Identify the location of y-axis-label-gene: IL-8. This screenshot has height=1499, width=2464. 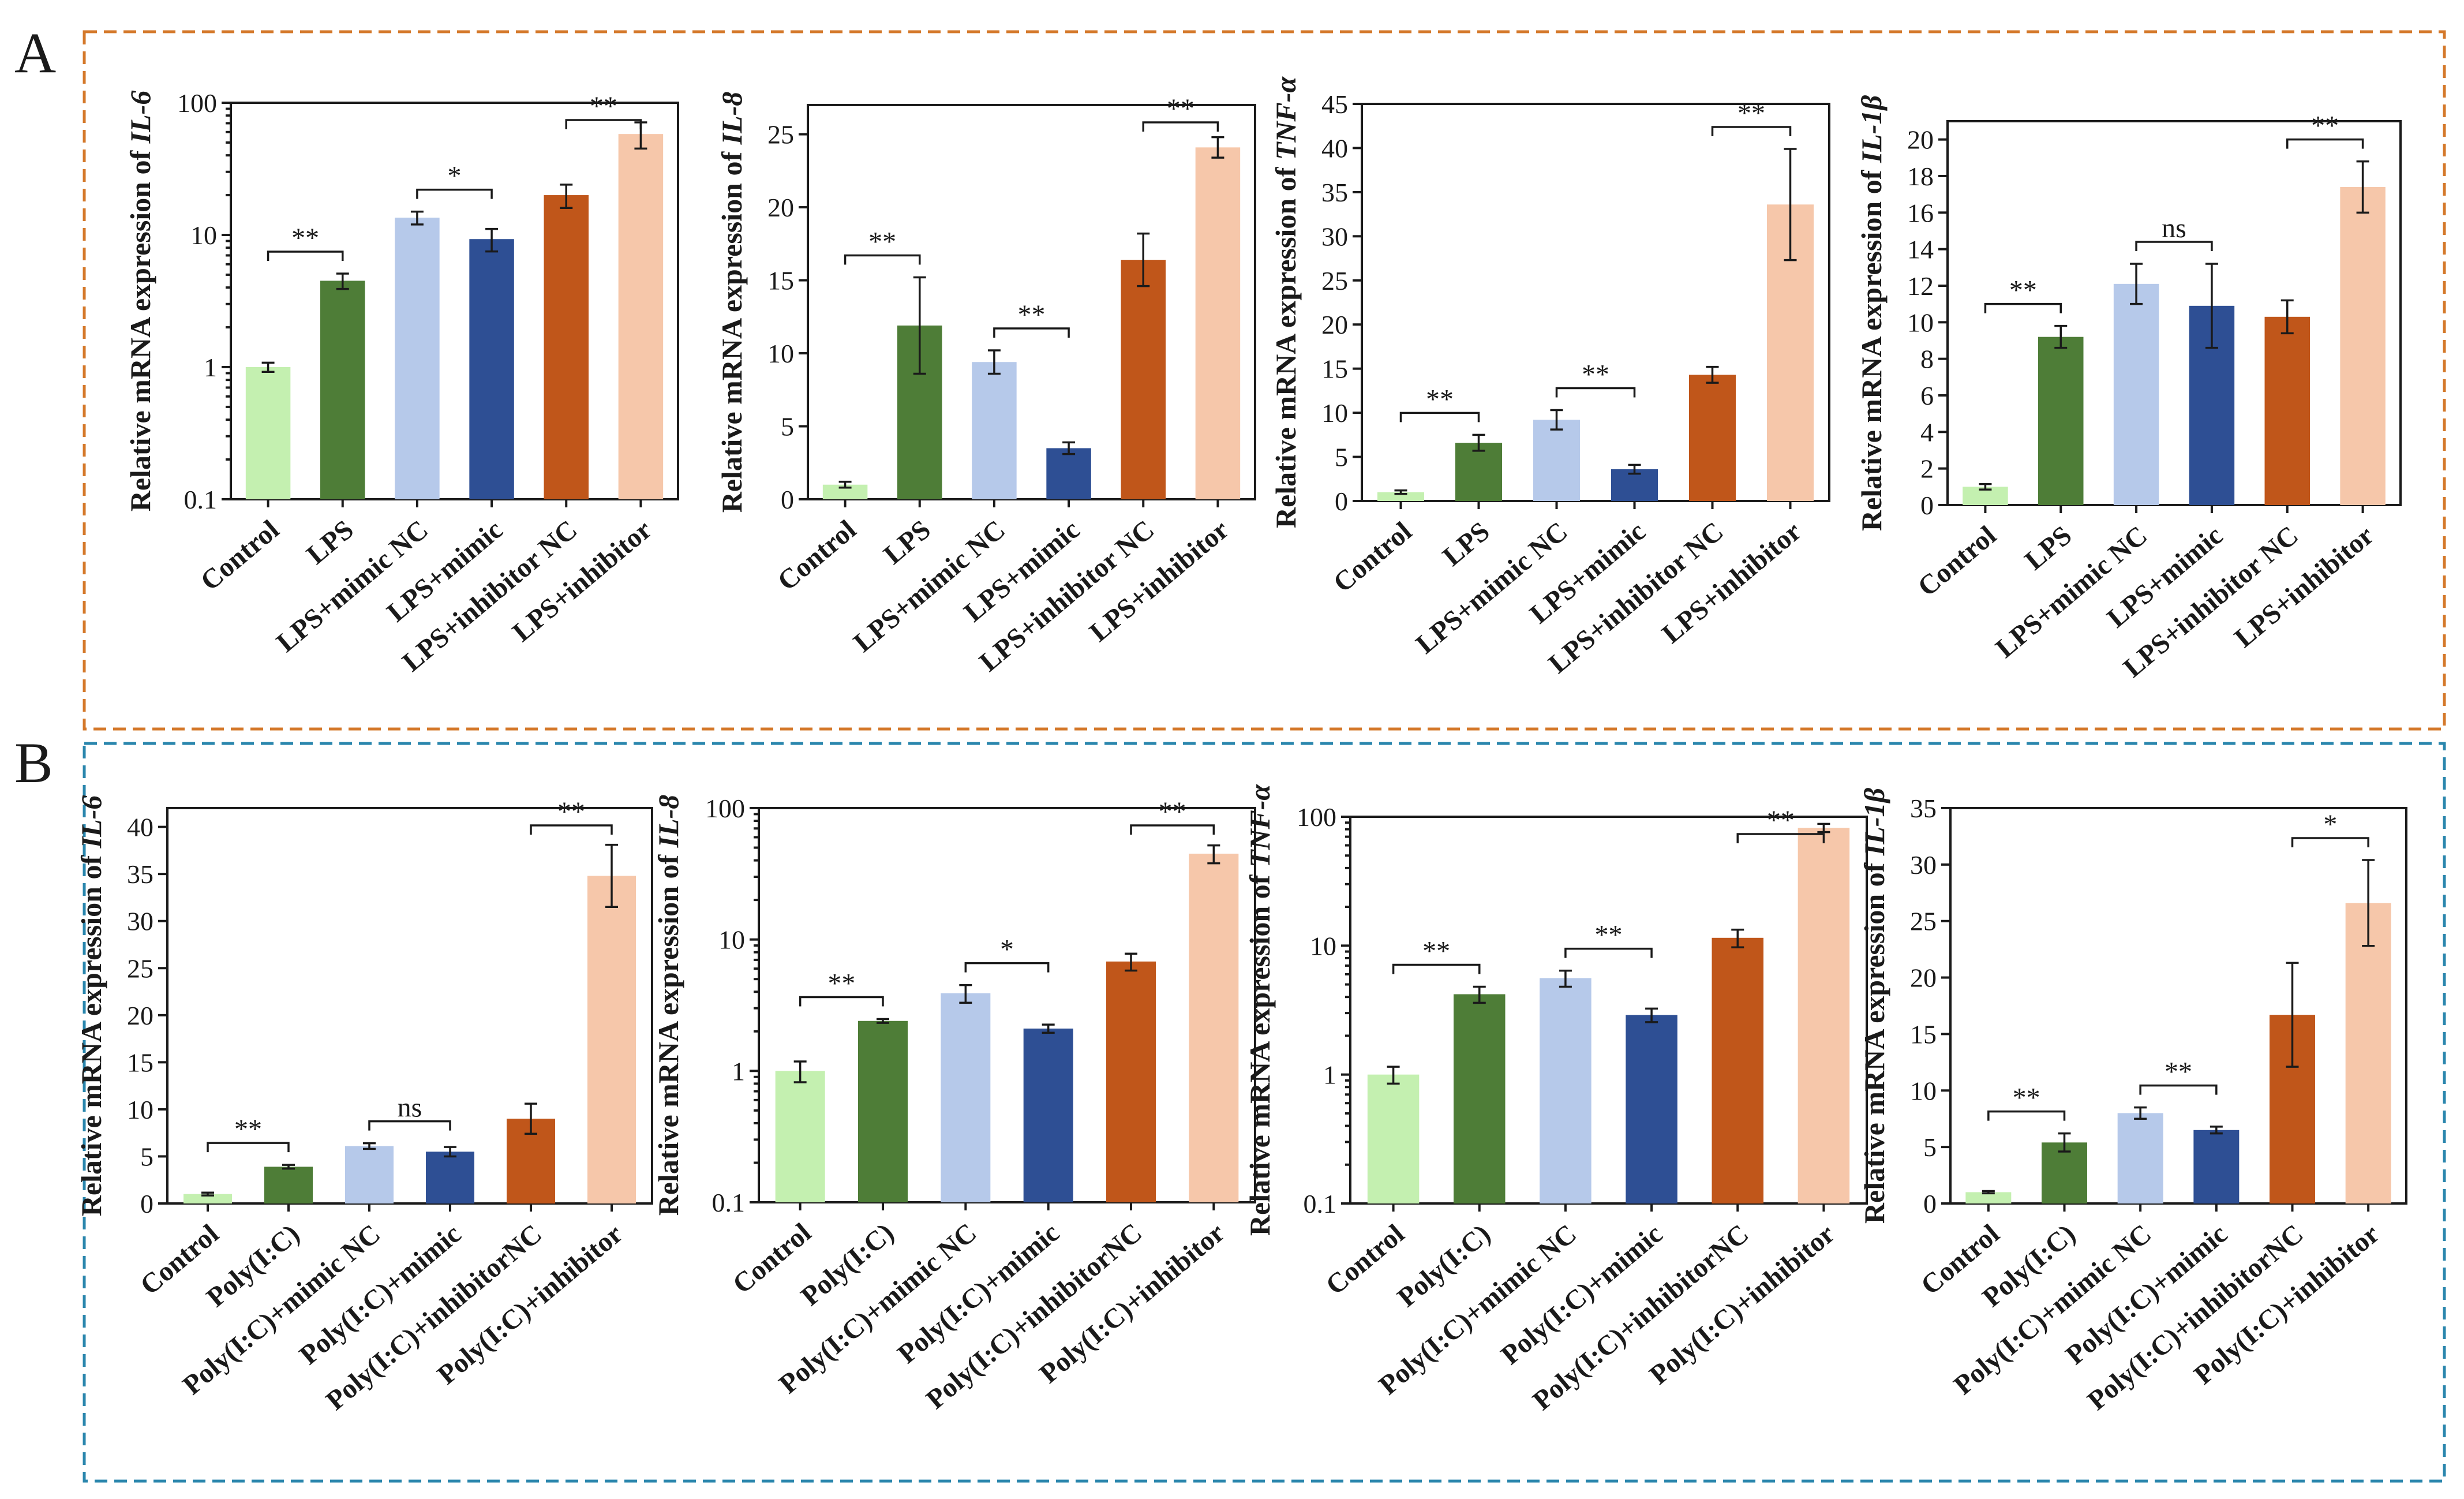
(732, 118).